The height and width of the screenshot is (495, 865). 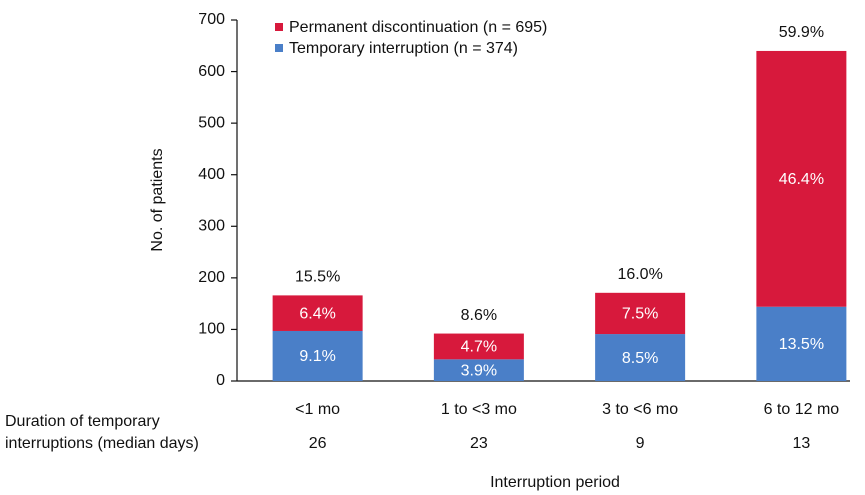 I want to click on segment-label: 7.5%, so click(x=640, y=314).